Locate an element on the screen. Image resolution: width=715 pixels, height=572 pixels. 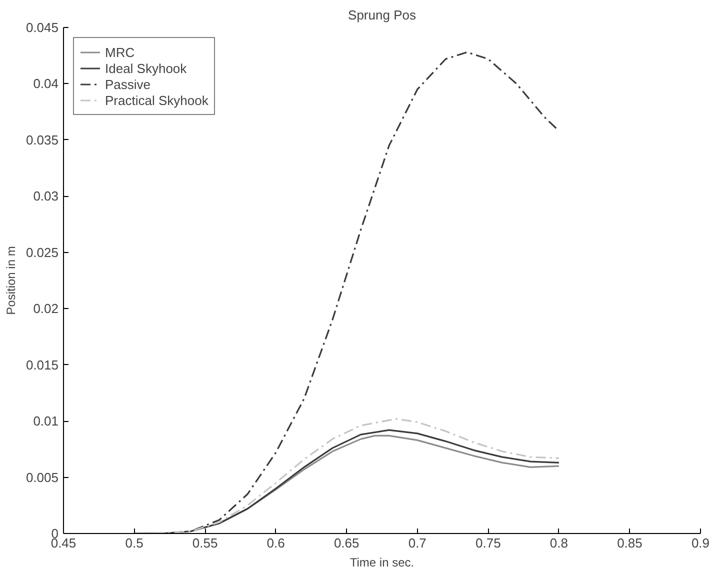
x-tick-label: 0.85 is located at coordinates (629, 543).